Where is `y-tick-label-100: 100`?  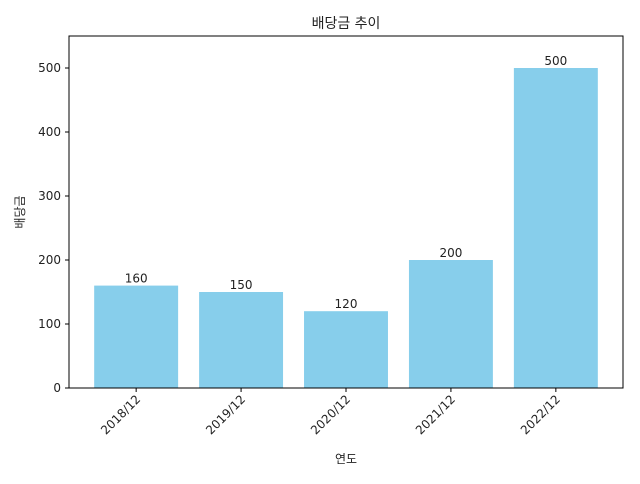
y-tick-label-100: 100 is located at coordinates (49, 324).